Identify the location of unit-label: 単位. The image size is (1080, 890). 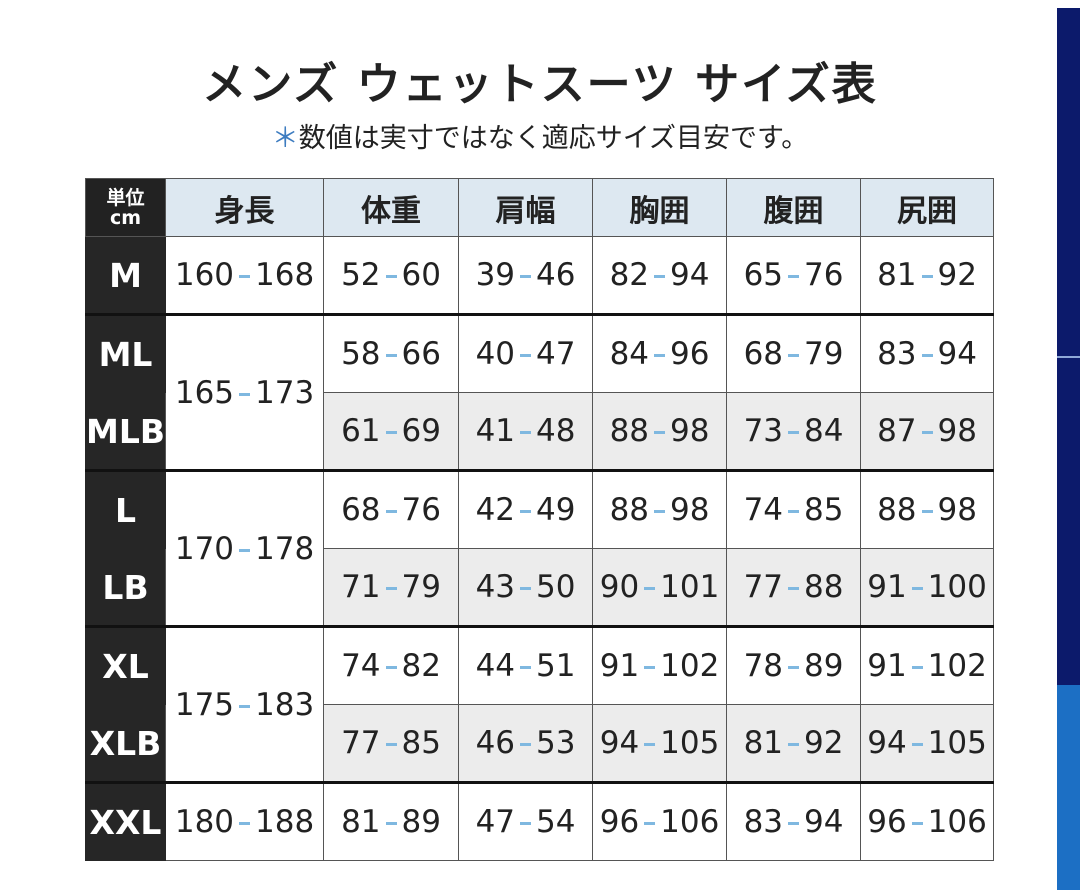
(125, 197).